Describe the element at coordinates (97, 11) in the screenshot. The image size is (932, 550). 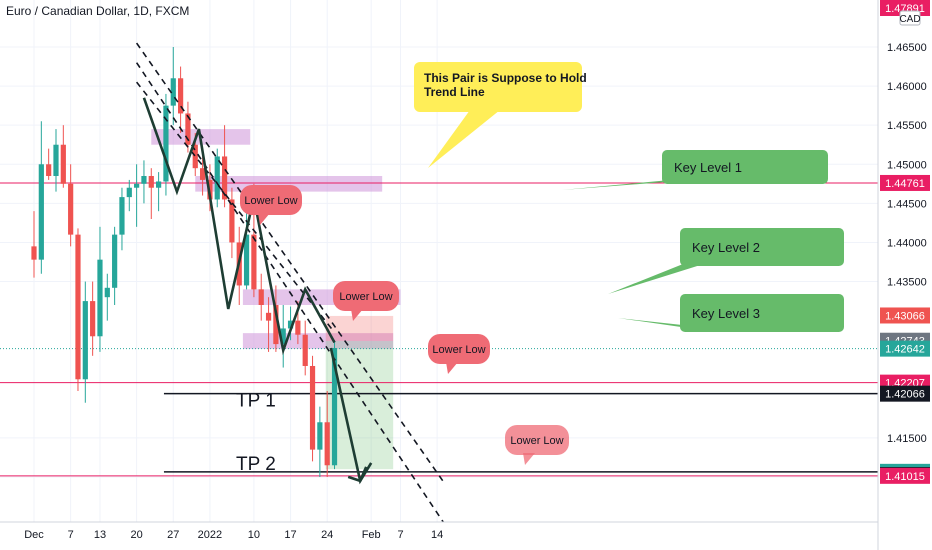
I see `chart-title: Euro / Canadian Dollar, 1D, FXCM` at that location.